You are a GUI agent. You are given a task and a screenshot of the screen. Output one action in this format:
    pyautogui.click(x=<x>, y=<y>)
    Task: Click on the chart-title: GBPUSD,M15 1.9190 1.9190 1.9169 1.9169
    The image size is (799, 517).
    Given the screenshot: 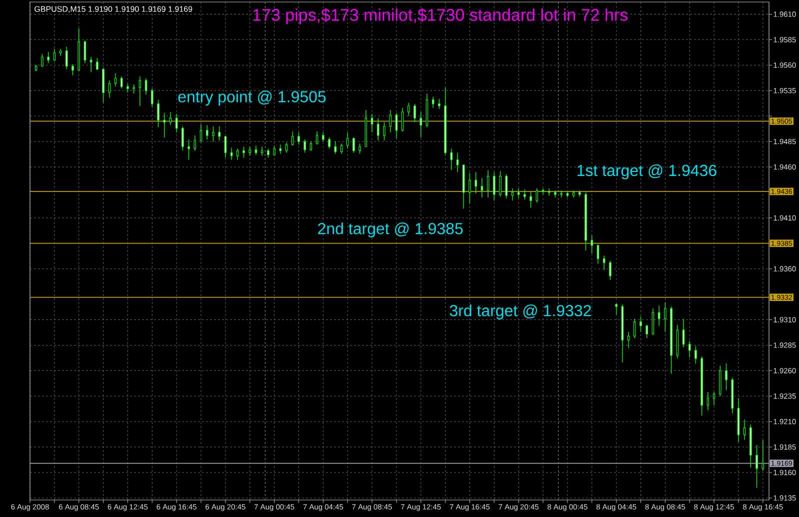 What is the action you would take?
    pyautogui.click(x=113, y=9)
    